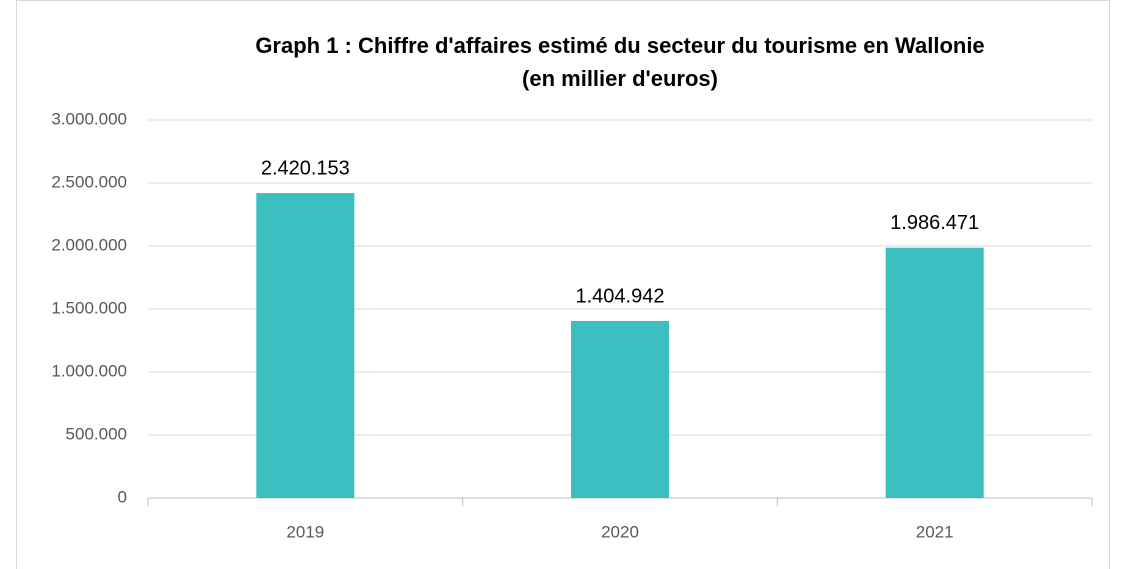 Image resolution: width=1126 pixels, height=569 pixels. What do you see at coordinates (620, 296) in the screenshot?
I see `value-label: 1.404.942` at bounding box center [620, 296].